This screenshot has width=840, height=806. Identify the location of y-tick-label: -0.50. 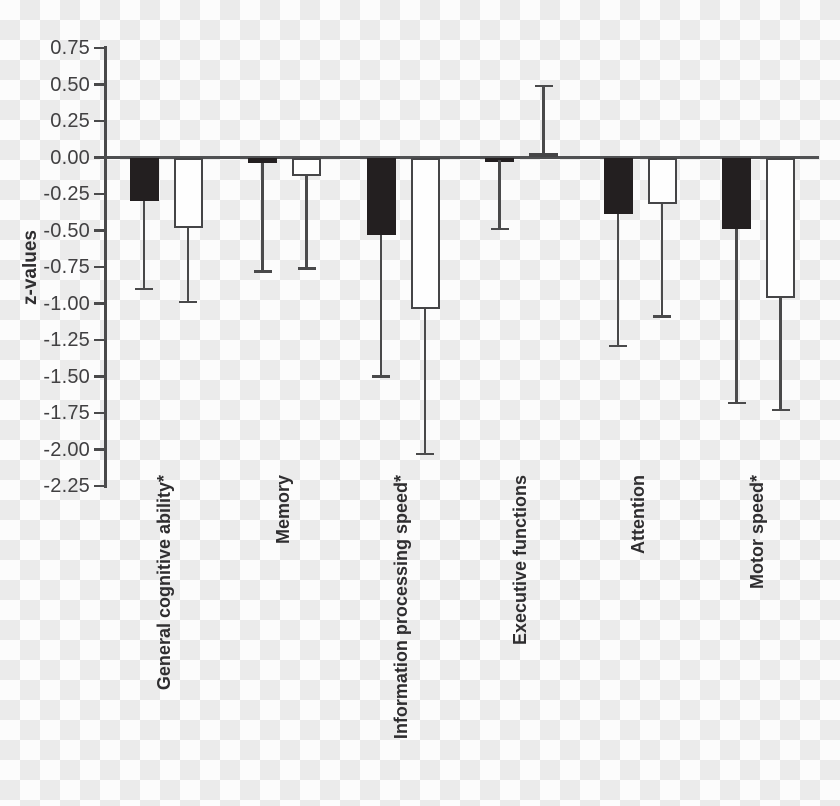
(66, 230).